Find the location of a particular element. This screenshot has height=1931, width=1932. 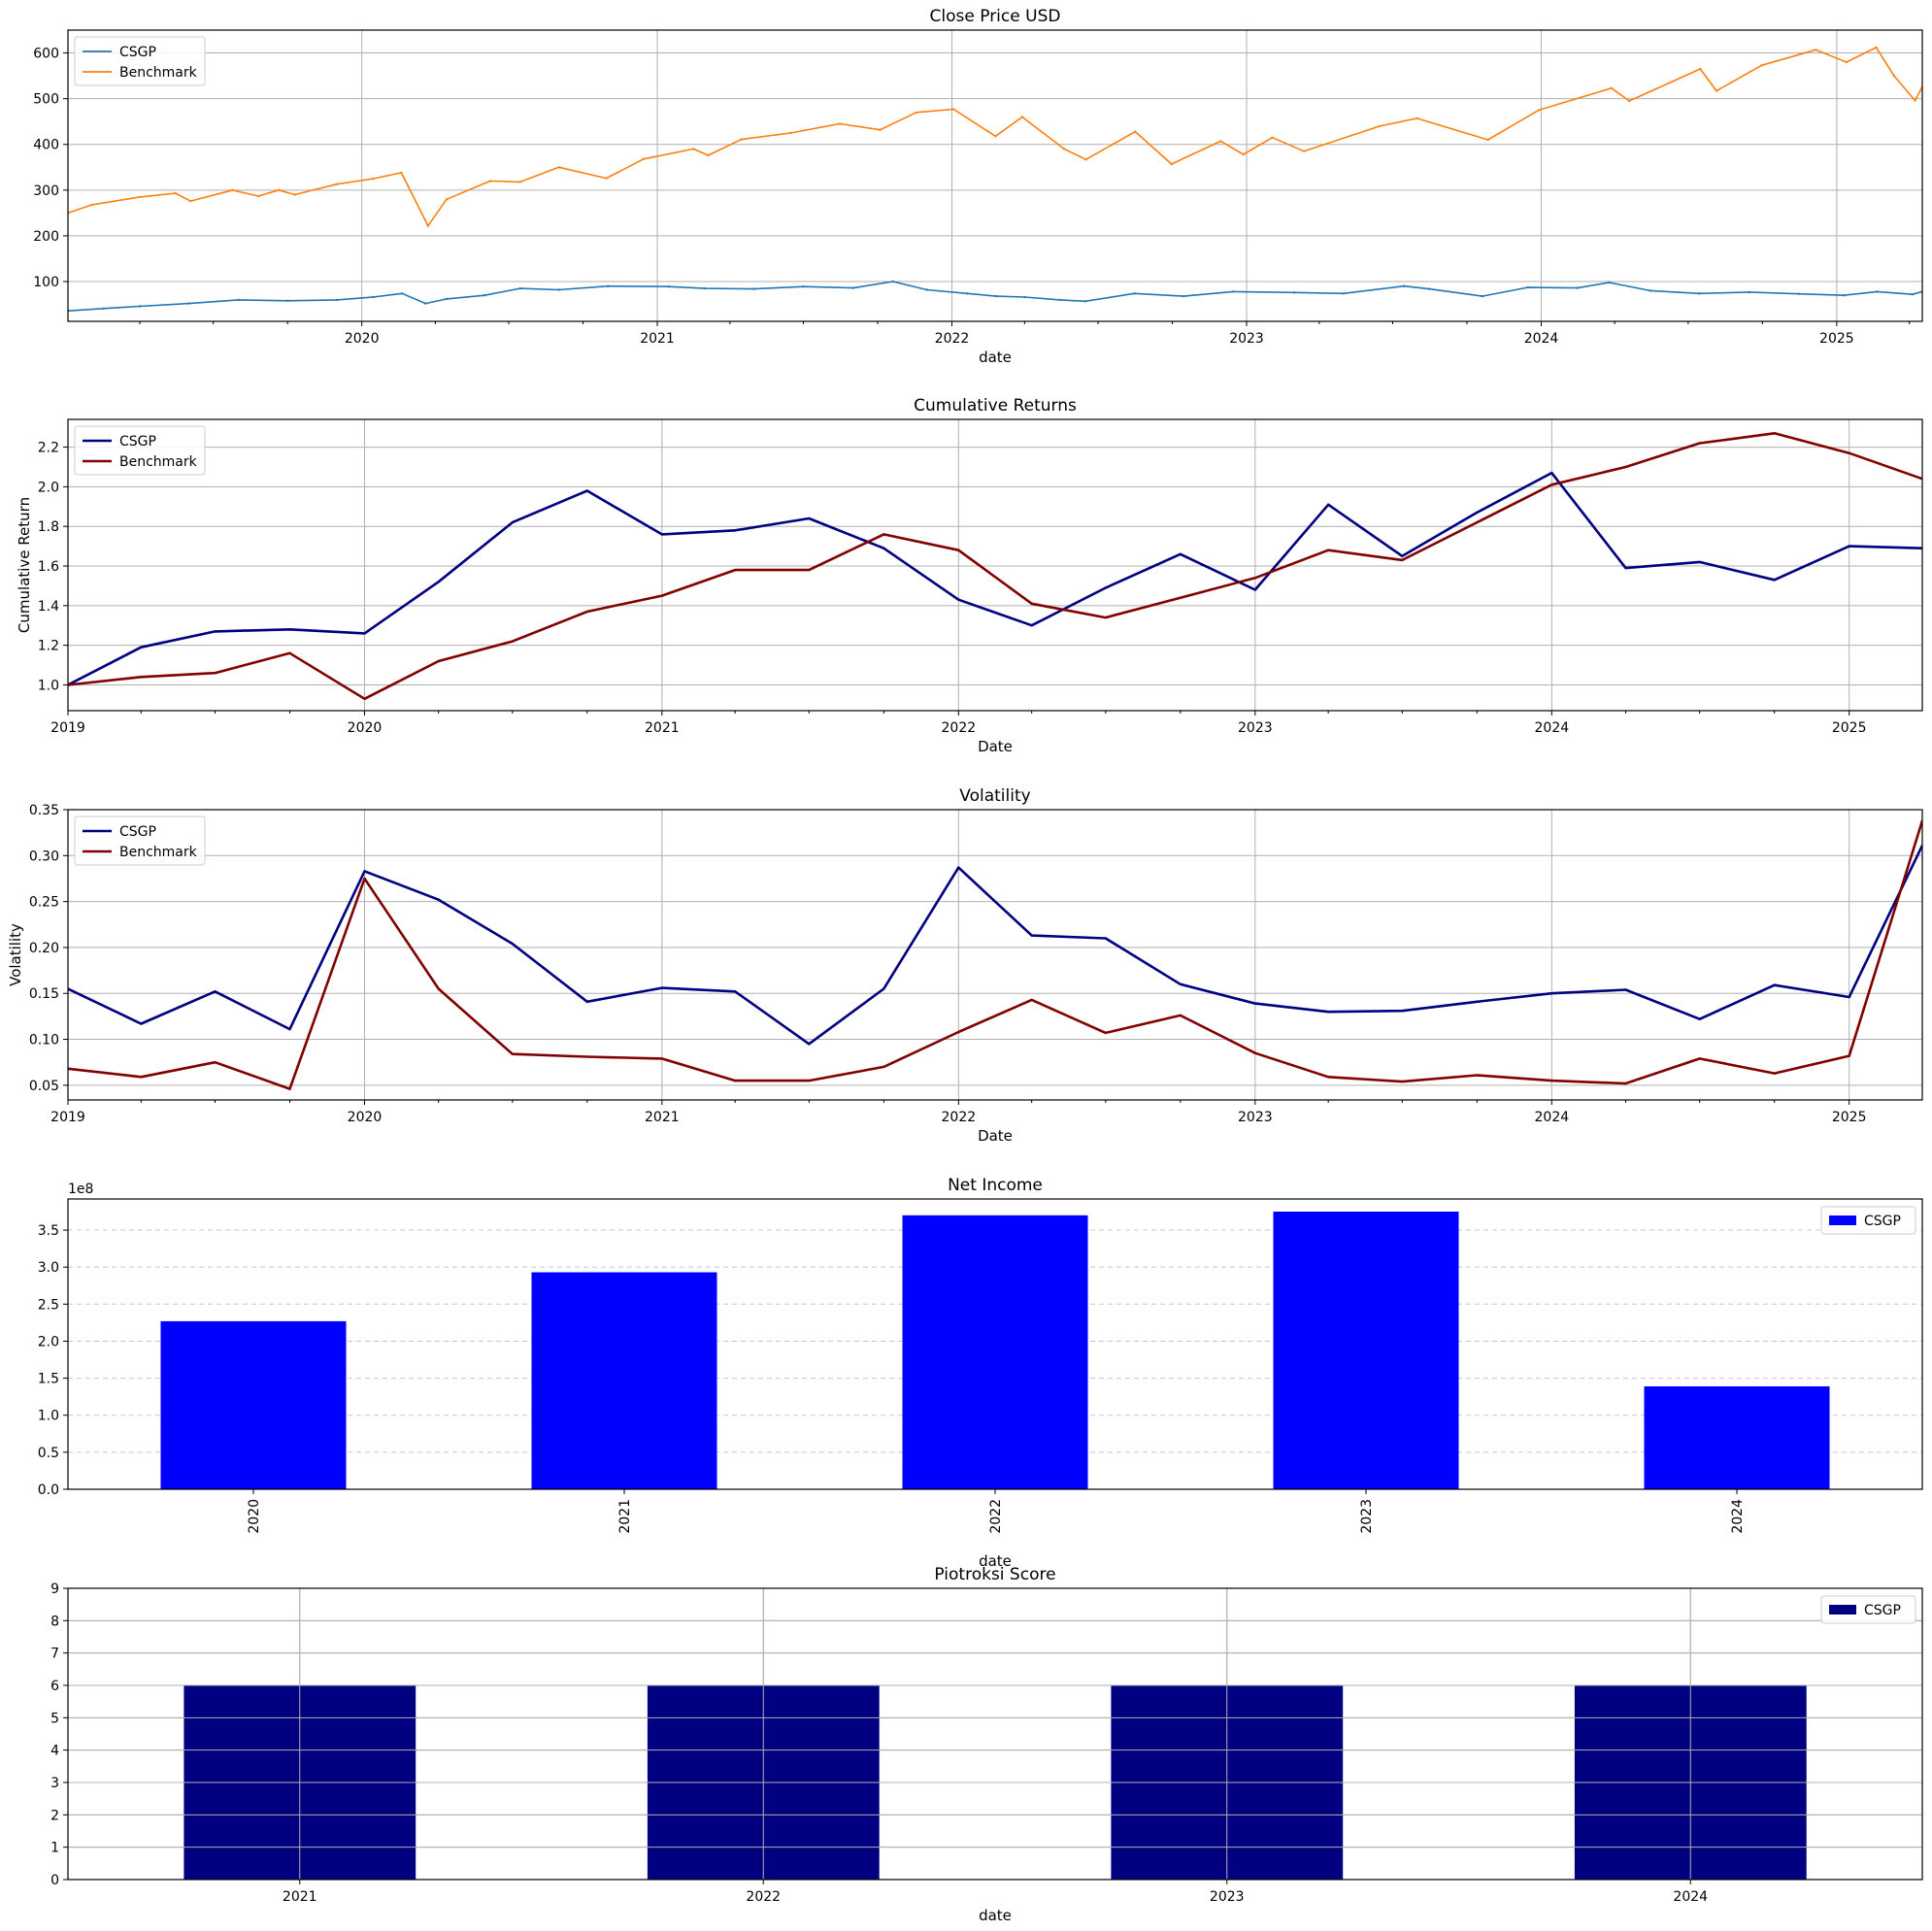

legend: CSGP Benchmark is located at coordinates (140, 450).